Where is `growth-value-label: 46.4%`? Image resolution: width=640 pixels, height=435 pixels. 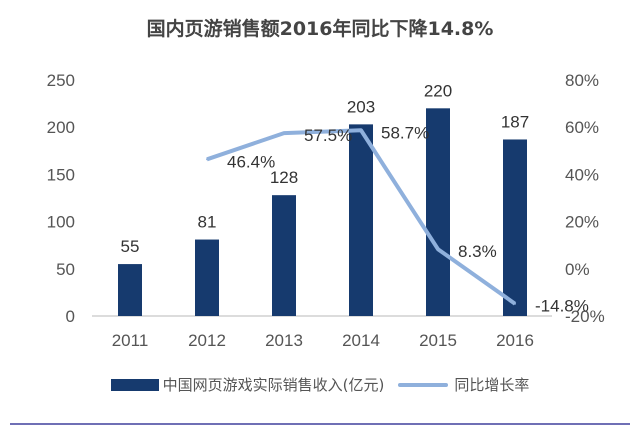 growth-value-label: 46.4% is located at coordinates (251, 161).